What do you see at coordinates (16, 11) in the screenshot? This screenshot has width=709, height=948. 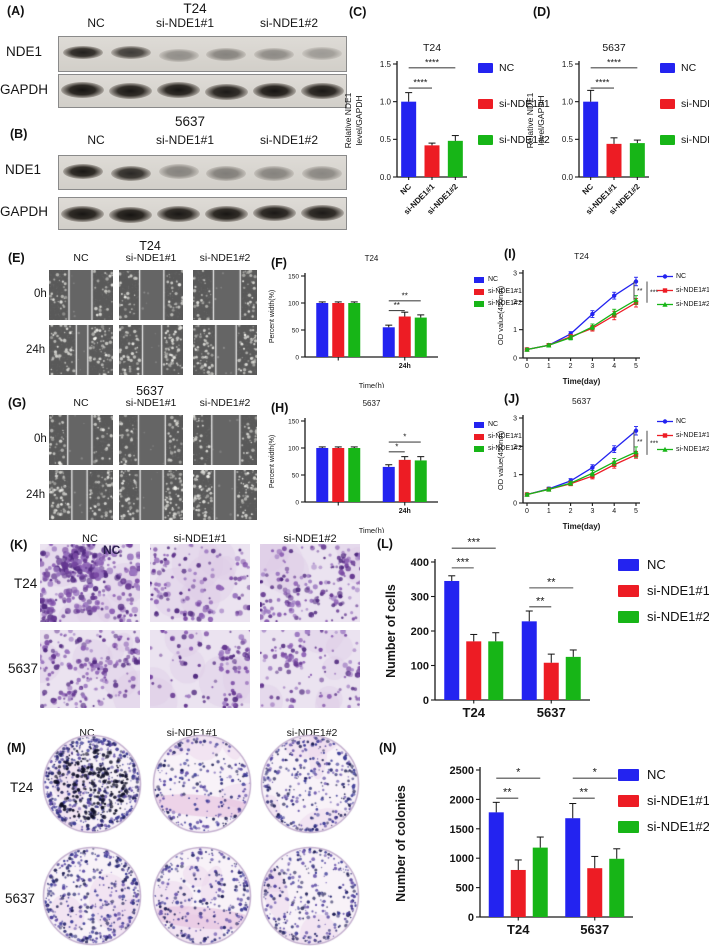 I see `panel-label-a: (A)` at bounding box center [16, 11].